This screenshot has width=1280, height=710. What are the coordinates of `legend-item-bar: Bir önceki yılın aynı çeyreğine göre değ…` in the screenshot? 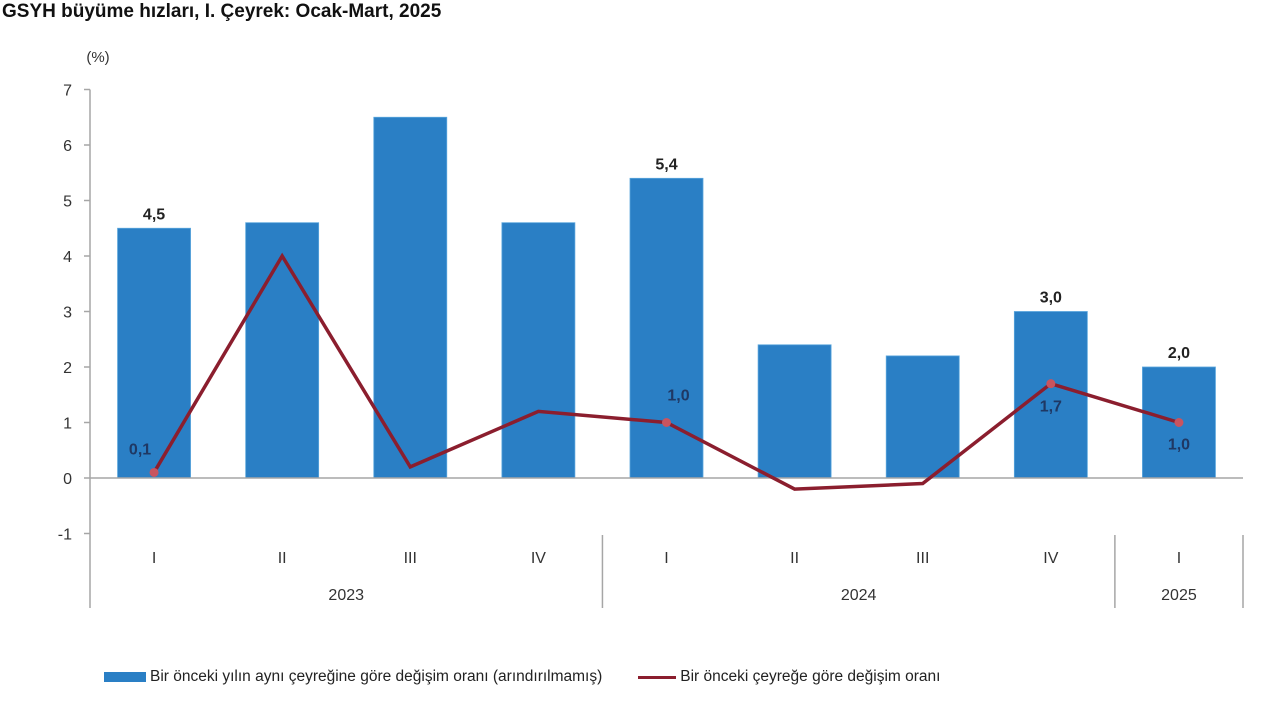 It's located at (353, 677).